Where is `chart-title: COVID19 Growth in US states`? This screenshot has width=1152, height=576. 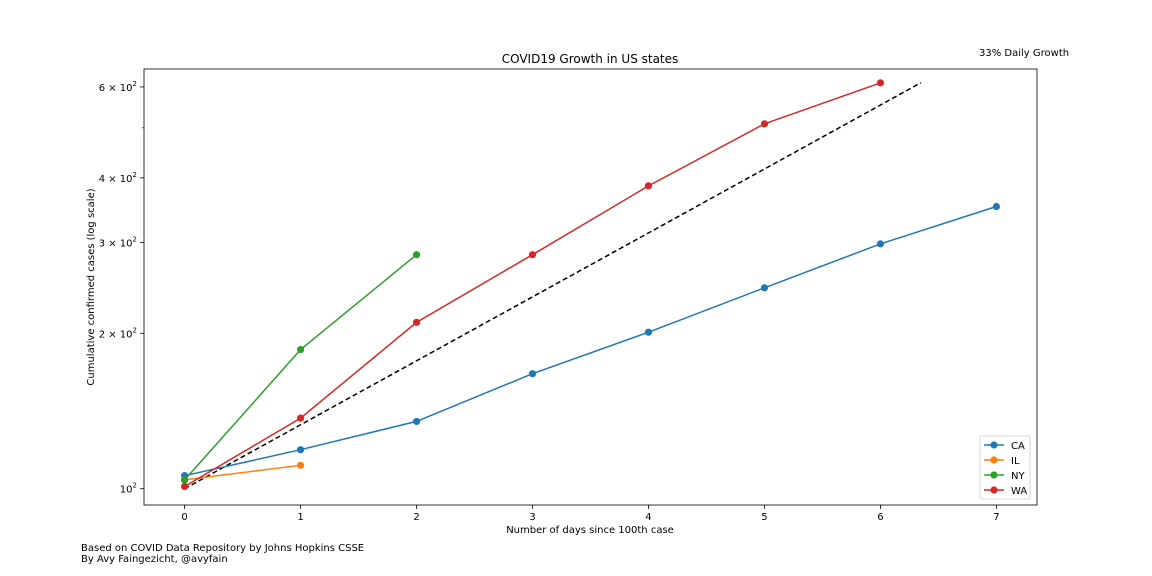 chart-title: COVID19 Growth in US states is located at coordinates (590, 59).